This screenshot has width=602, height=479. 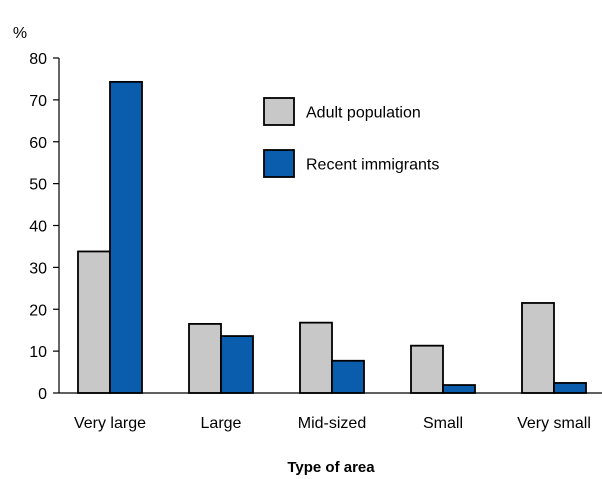 I want to click on y-unit-label: %, so click(x=20, y=33).